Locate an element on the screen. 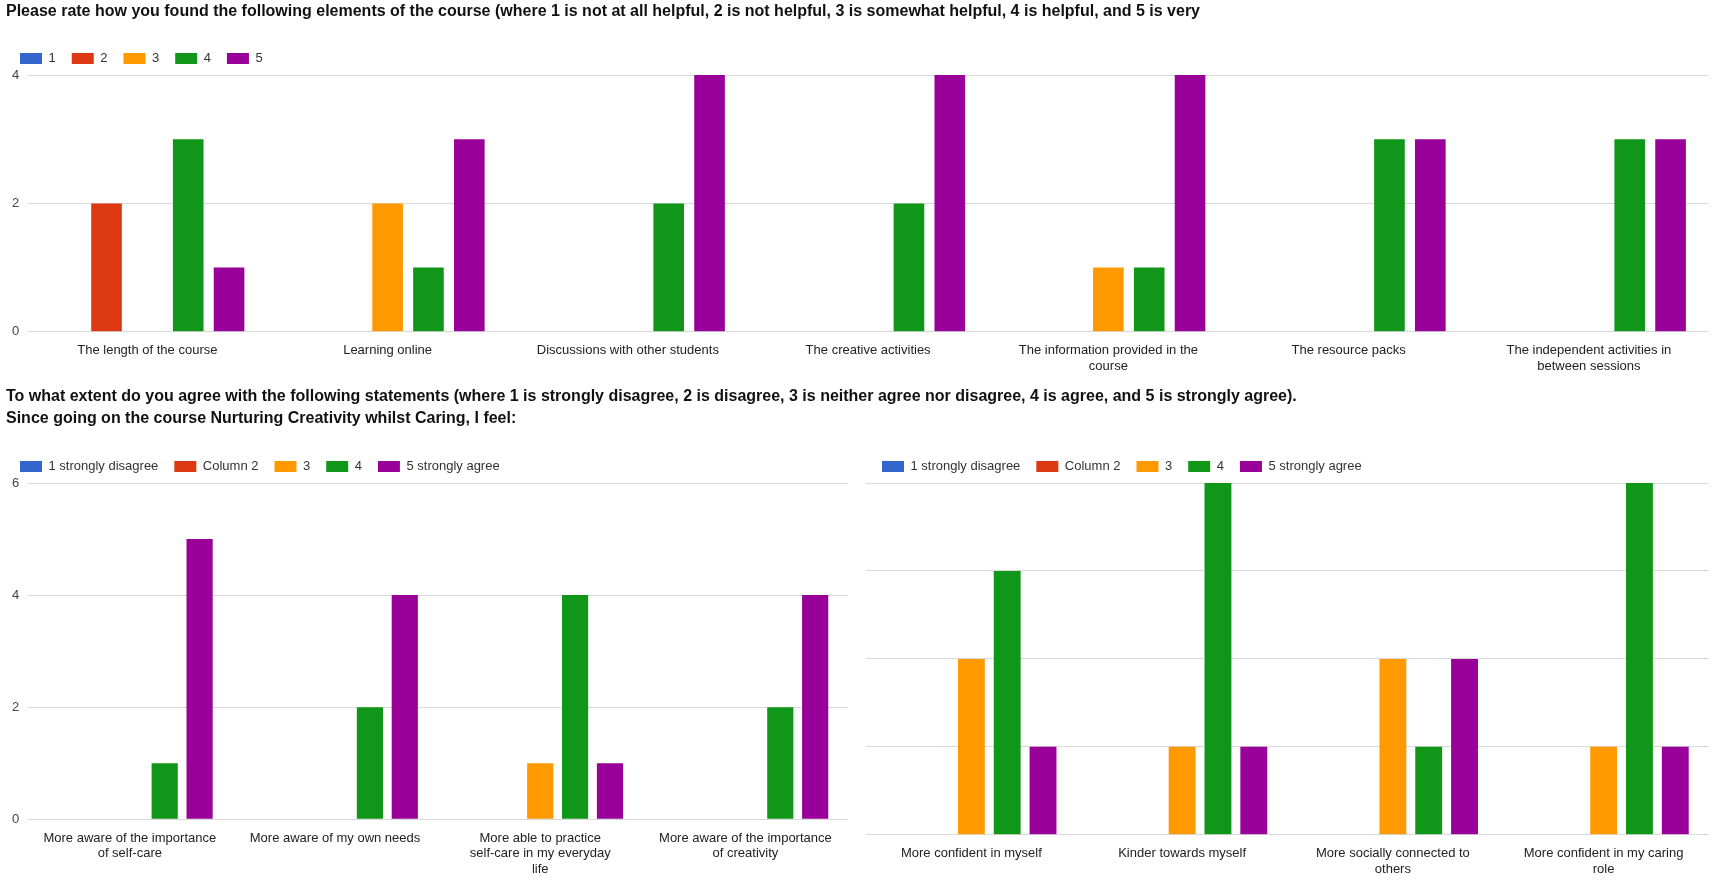 This screenshot has height=880, width=1721. x-tick-label: Discussions with other students is located at coordinates (628, 350).